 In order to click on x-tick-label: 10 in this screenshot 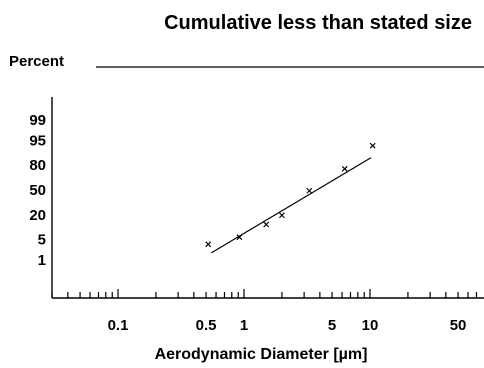, I will do `click(370, 325)`.